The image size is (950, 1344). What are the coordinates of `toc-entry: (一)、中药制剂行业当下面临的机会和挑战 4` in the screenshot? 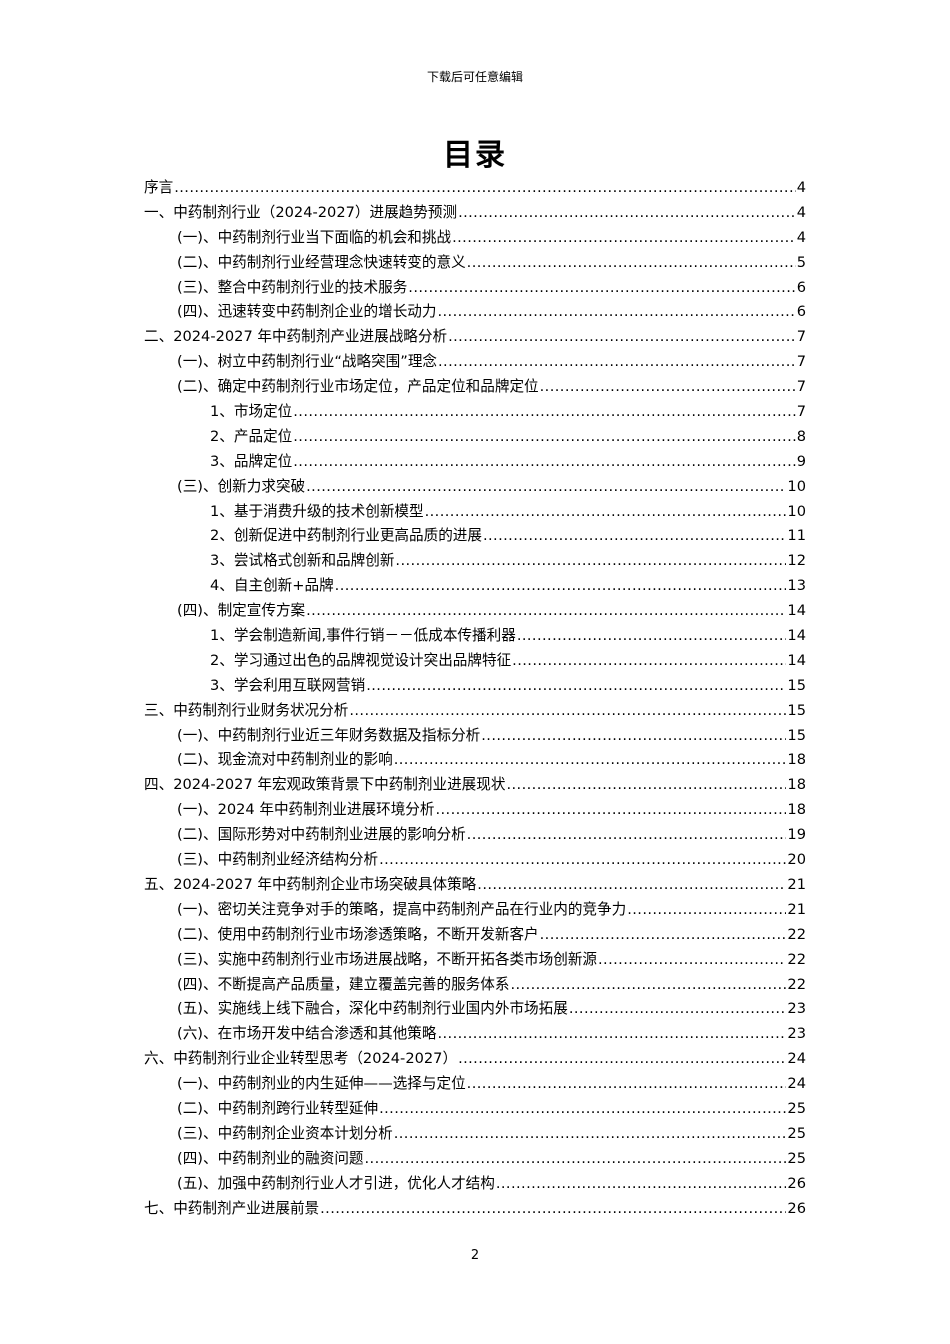 It's located at (475, 238).